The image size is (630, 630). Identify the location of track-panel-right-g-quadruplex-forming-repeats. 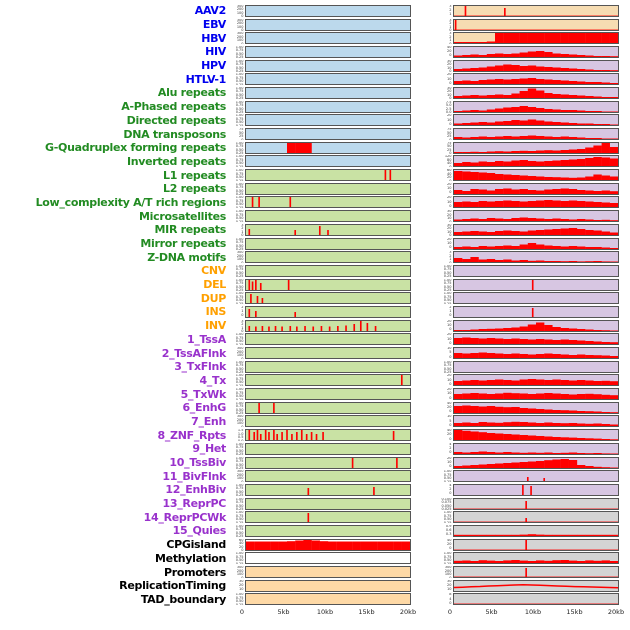
(536, 147).